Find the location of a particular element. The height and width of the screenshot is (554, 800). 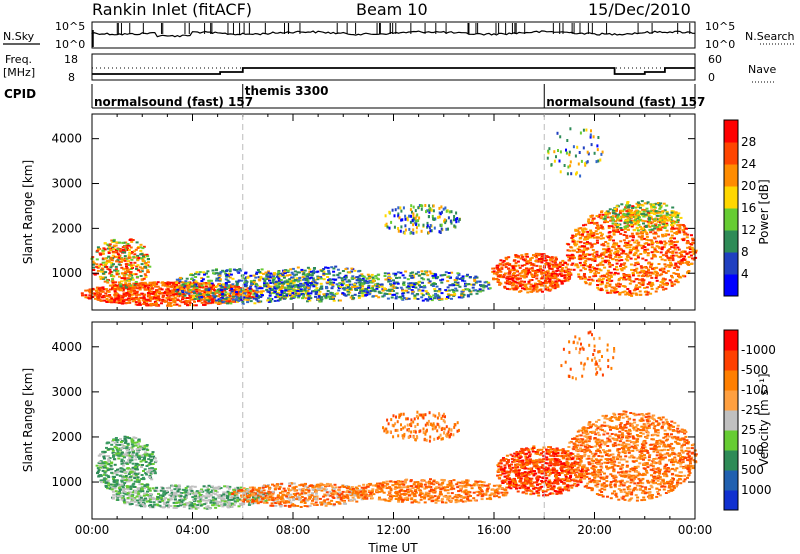

freq-right-tick-bottom: 0 is located at coordinates (711, 77).